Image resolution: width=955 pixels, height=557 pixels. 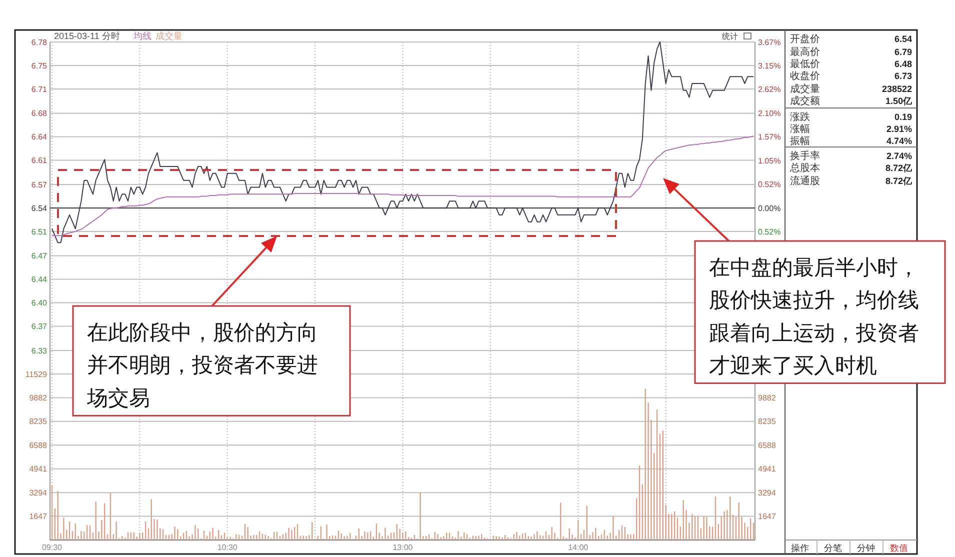 I want to click on text: 2.74%, so click(x=899, y=156).